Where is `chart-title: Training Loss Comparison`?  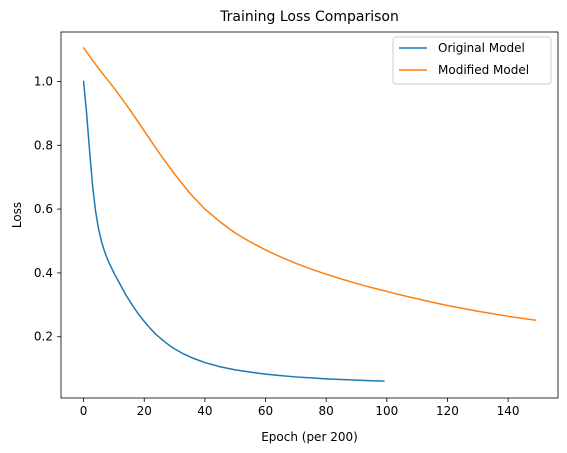
chart-title: Training Loss Comparison is located at coordinates (309, 17).